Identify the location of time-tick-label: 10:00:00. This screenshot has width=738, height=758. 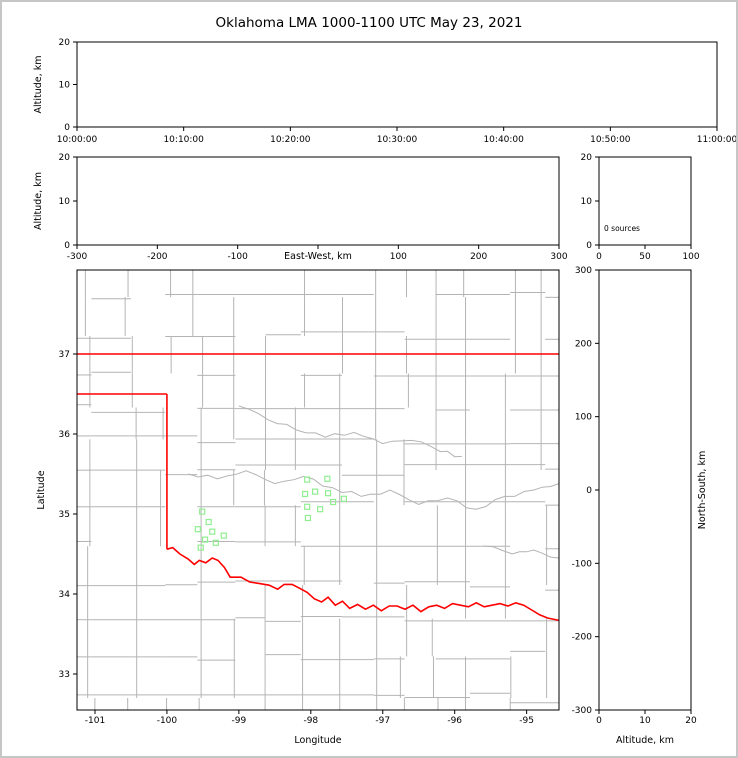
(77, 140).